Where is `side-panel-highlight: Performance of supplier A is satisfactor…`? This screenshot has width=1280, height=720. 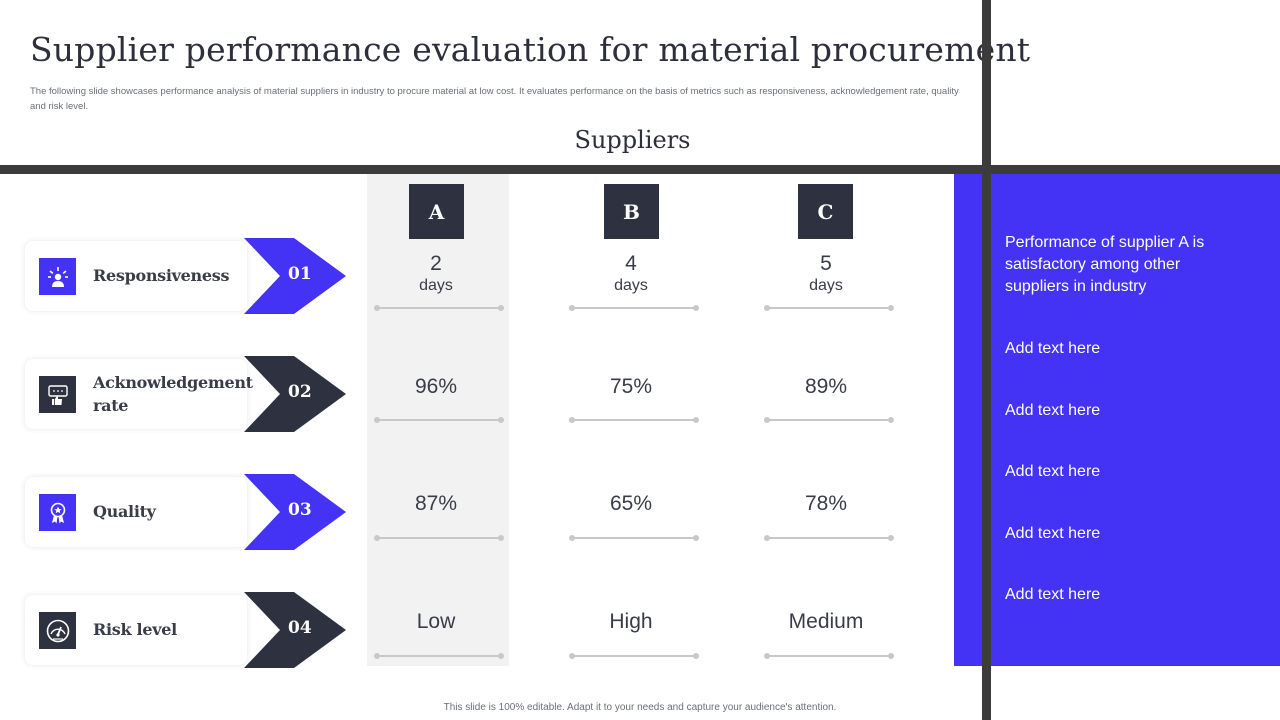
side-panel-highlight: Performance of supplier A is satisfactor… is located at coordinates (1105, 264).